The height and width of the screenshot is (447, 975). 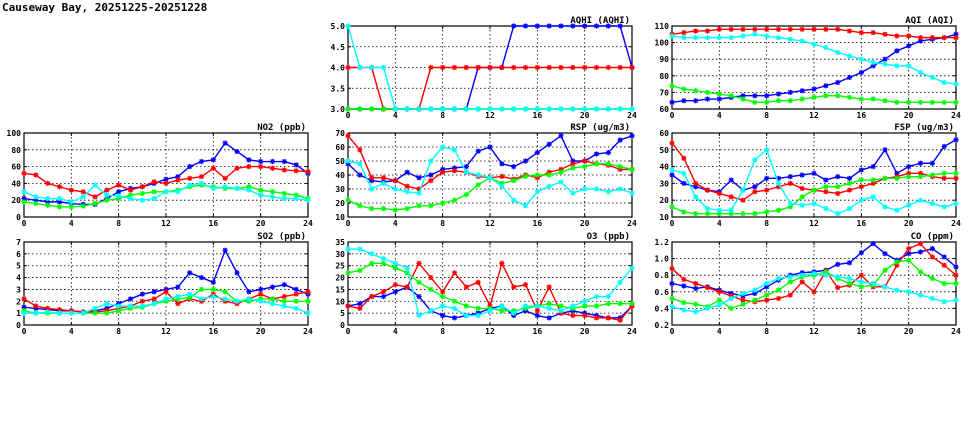 What do you see at coordinates (662, 26) in the screenshot?
I see `y-tick-label: 110` at bounding box center [662, 26].